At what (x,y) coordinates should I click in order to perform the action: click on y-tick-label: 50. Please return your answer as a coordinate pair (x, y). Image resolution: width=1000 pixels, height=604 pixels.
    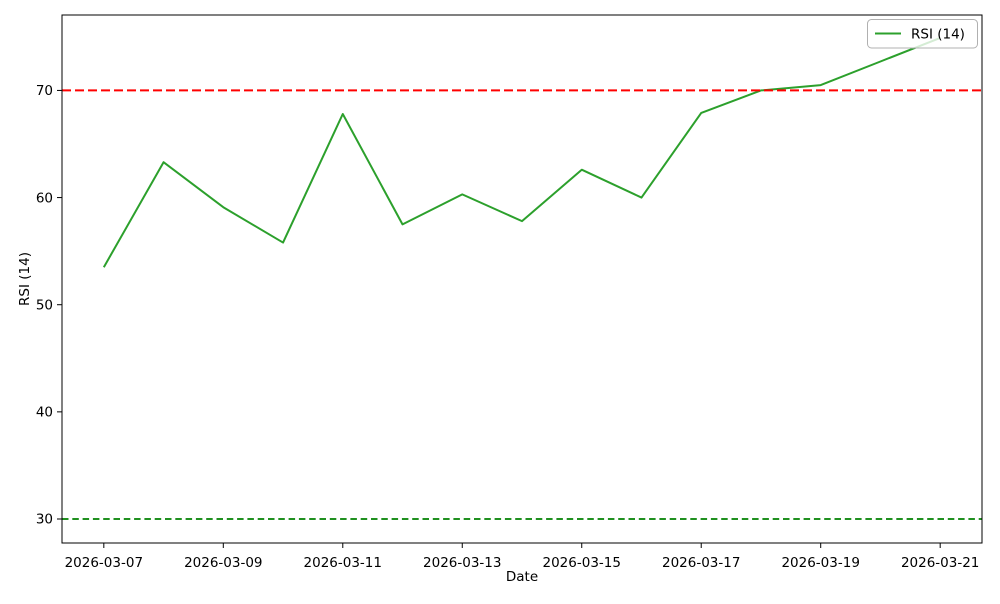
    Looking at the image, I should click on (44, 305).